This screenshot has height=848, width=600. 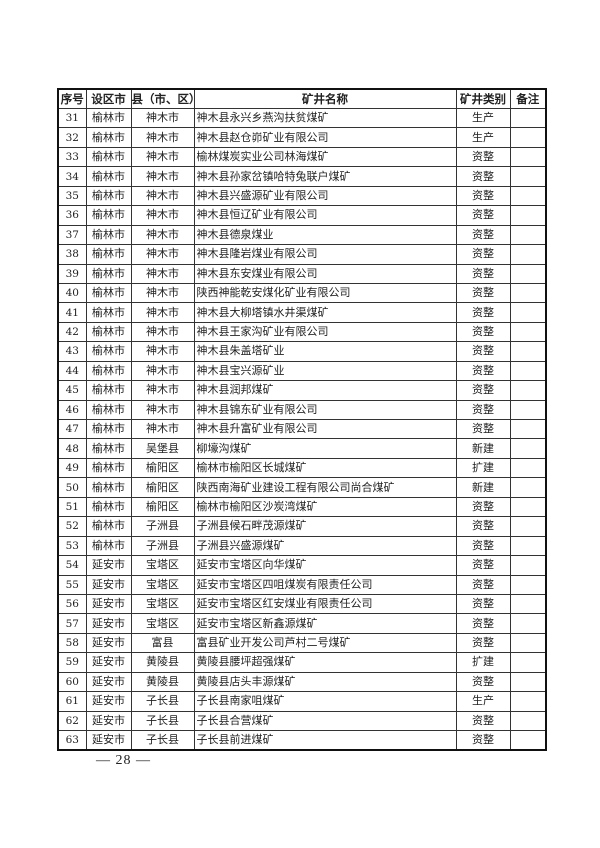 I want to click on row-mine-name: 黄陵县店头丰源煤矿, so click(x=325, y=682).